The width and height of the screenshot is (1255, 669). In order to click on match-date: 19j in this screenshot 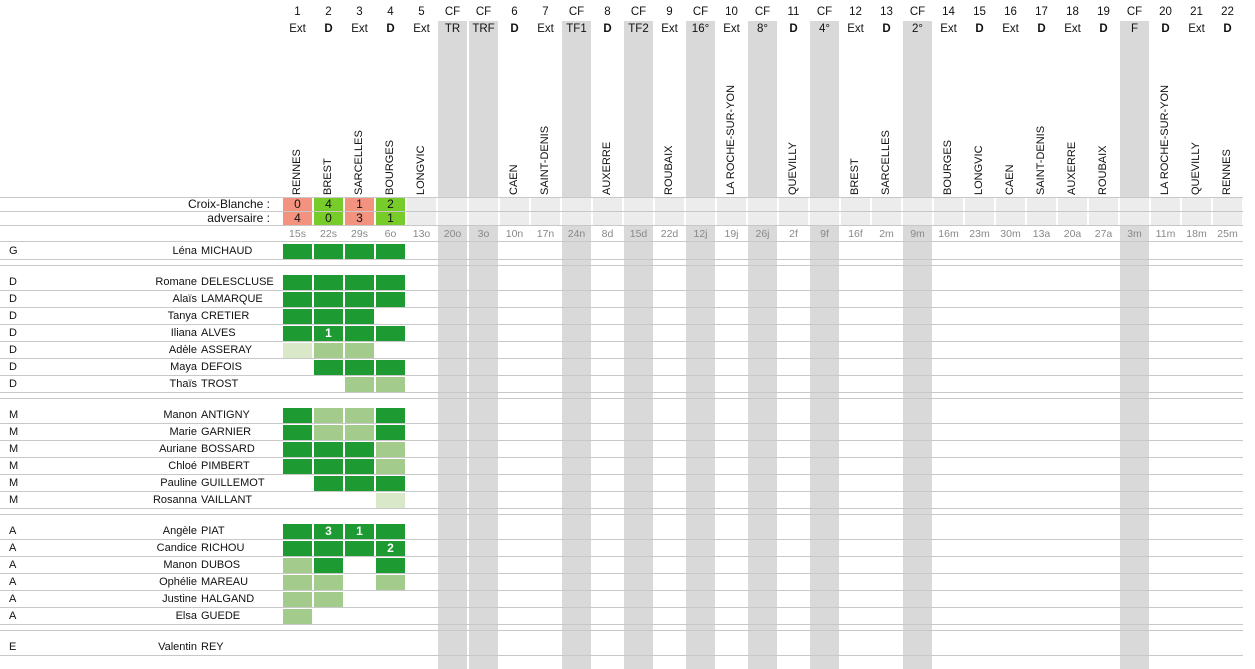, I will do `click(731, 234)`.